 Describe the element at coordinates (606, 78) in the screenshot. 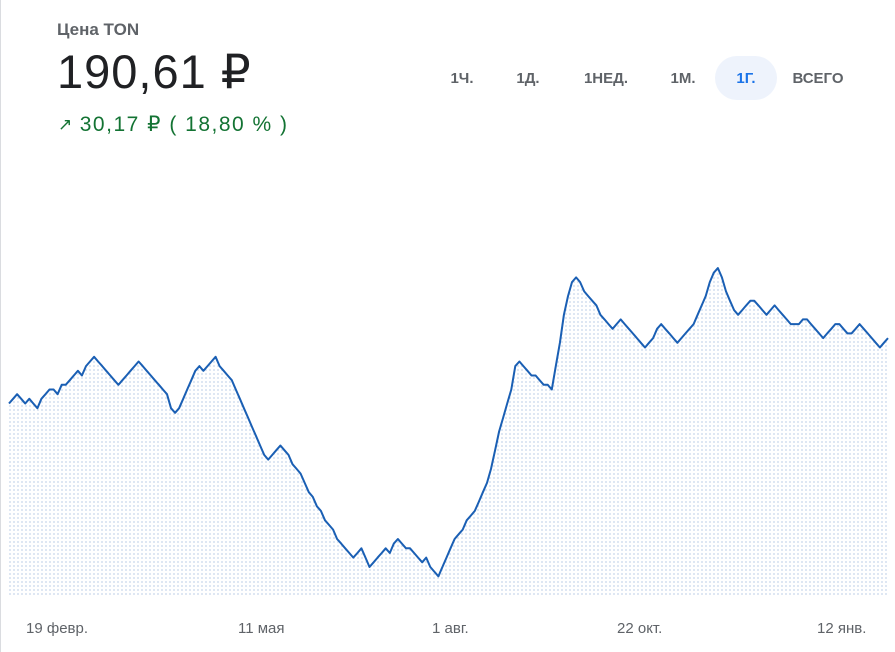

I see `range-1w-button: 1НЕД.` at that location.